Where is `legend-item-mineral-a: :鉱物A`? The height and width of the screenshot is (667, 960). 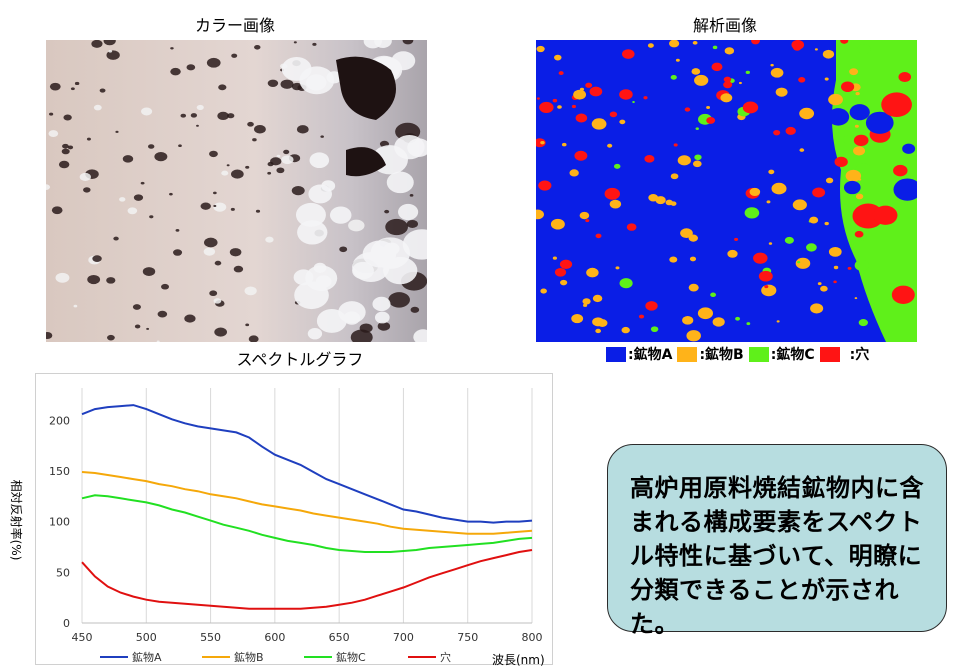
legend-item-mineral-a: :鉱物A is located at coordinates (639, 354).